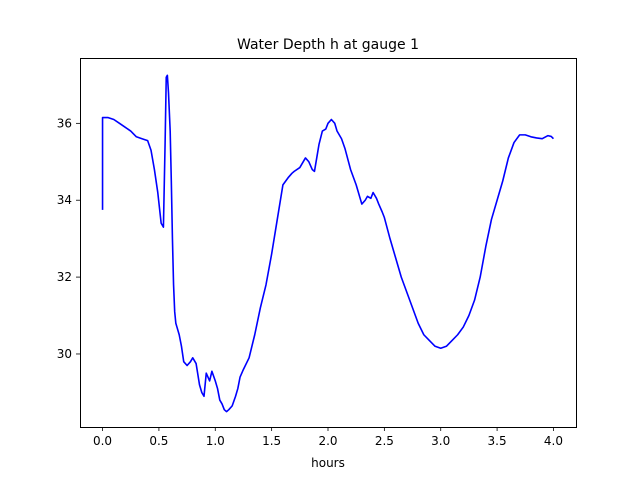 This screenshot has height=484, width=640. I want to click on y-tick-label: 34, so click(64, 200).